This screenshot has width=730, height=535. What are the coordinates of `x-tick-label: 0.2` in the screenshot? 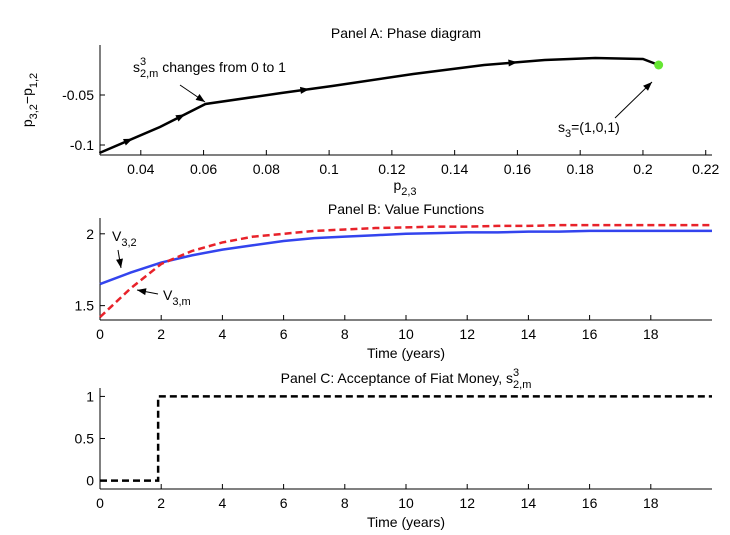 It's located at (643, 169).